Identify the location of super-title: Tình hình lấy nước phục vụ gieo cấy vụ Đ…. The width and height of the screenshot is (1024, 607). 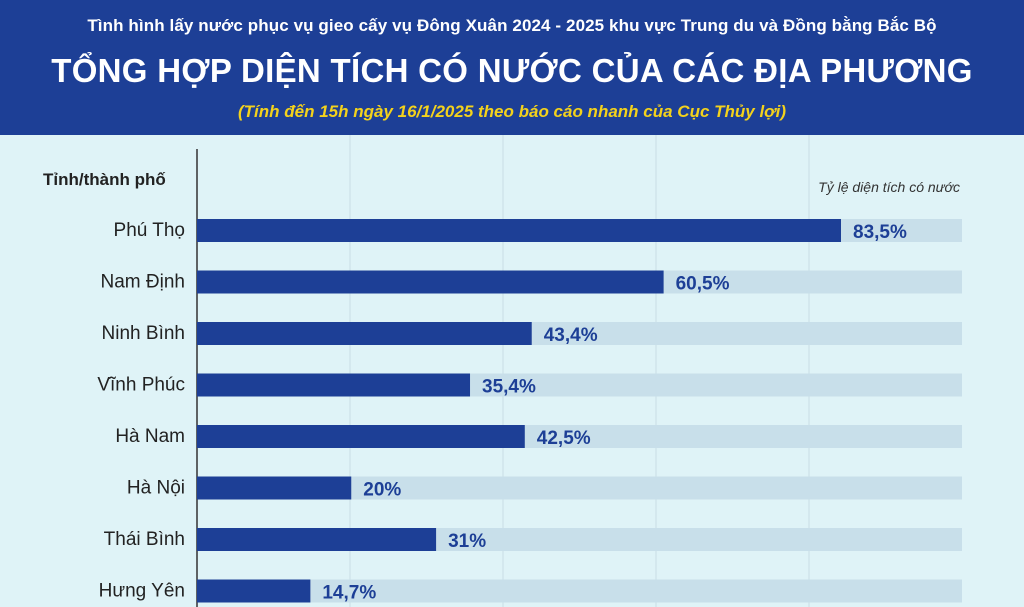
(512, 25).